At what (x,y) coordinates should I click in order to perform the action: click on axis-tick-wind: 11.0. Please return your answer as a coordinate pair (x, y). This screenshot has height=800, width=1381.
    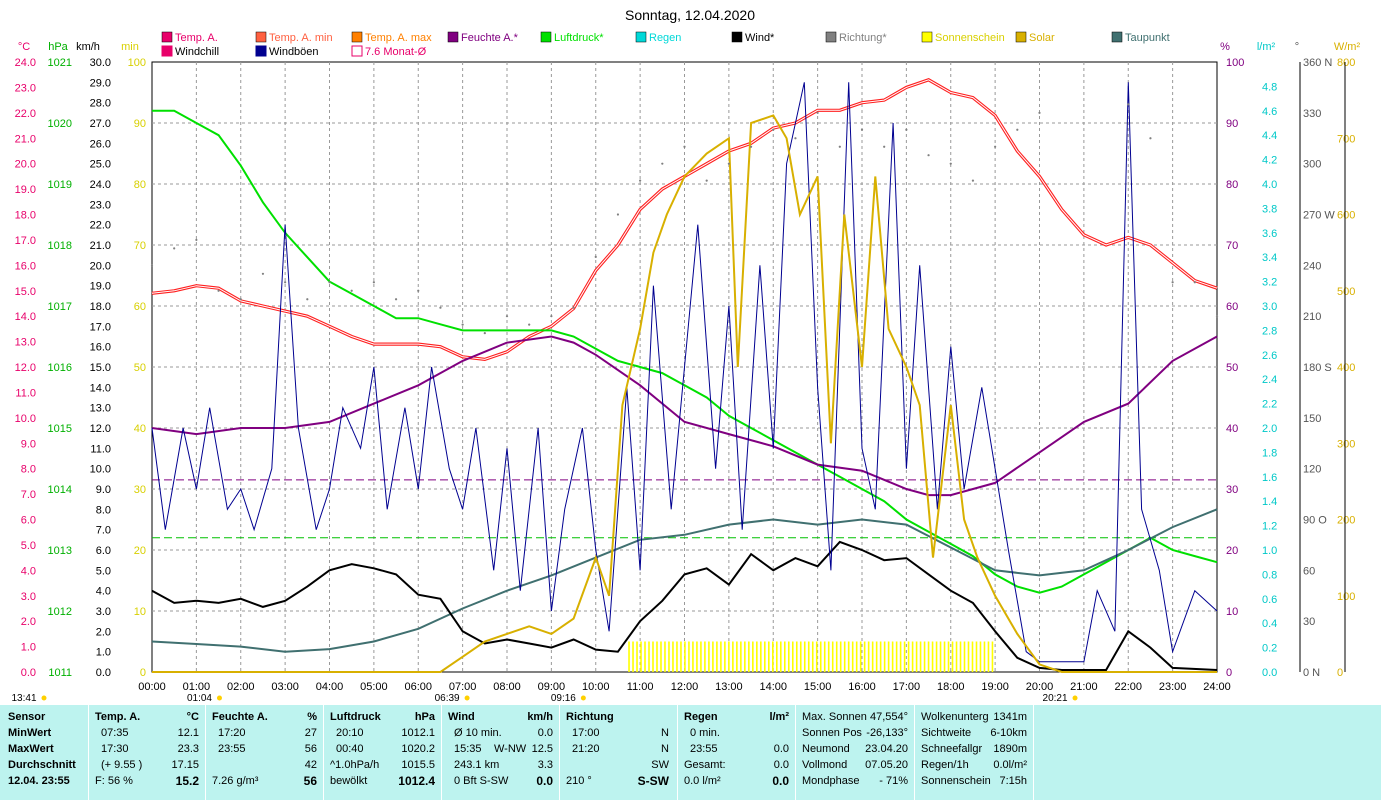
    Looking at the image, I should click on (100, 449).